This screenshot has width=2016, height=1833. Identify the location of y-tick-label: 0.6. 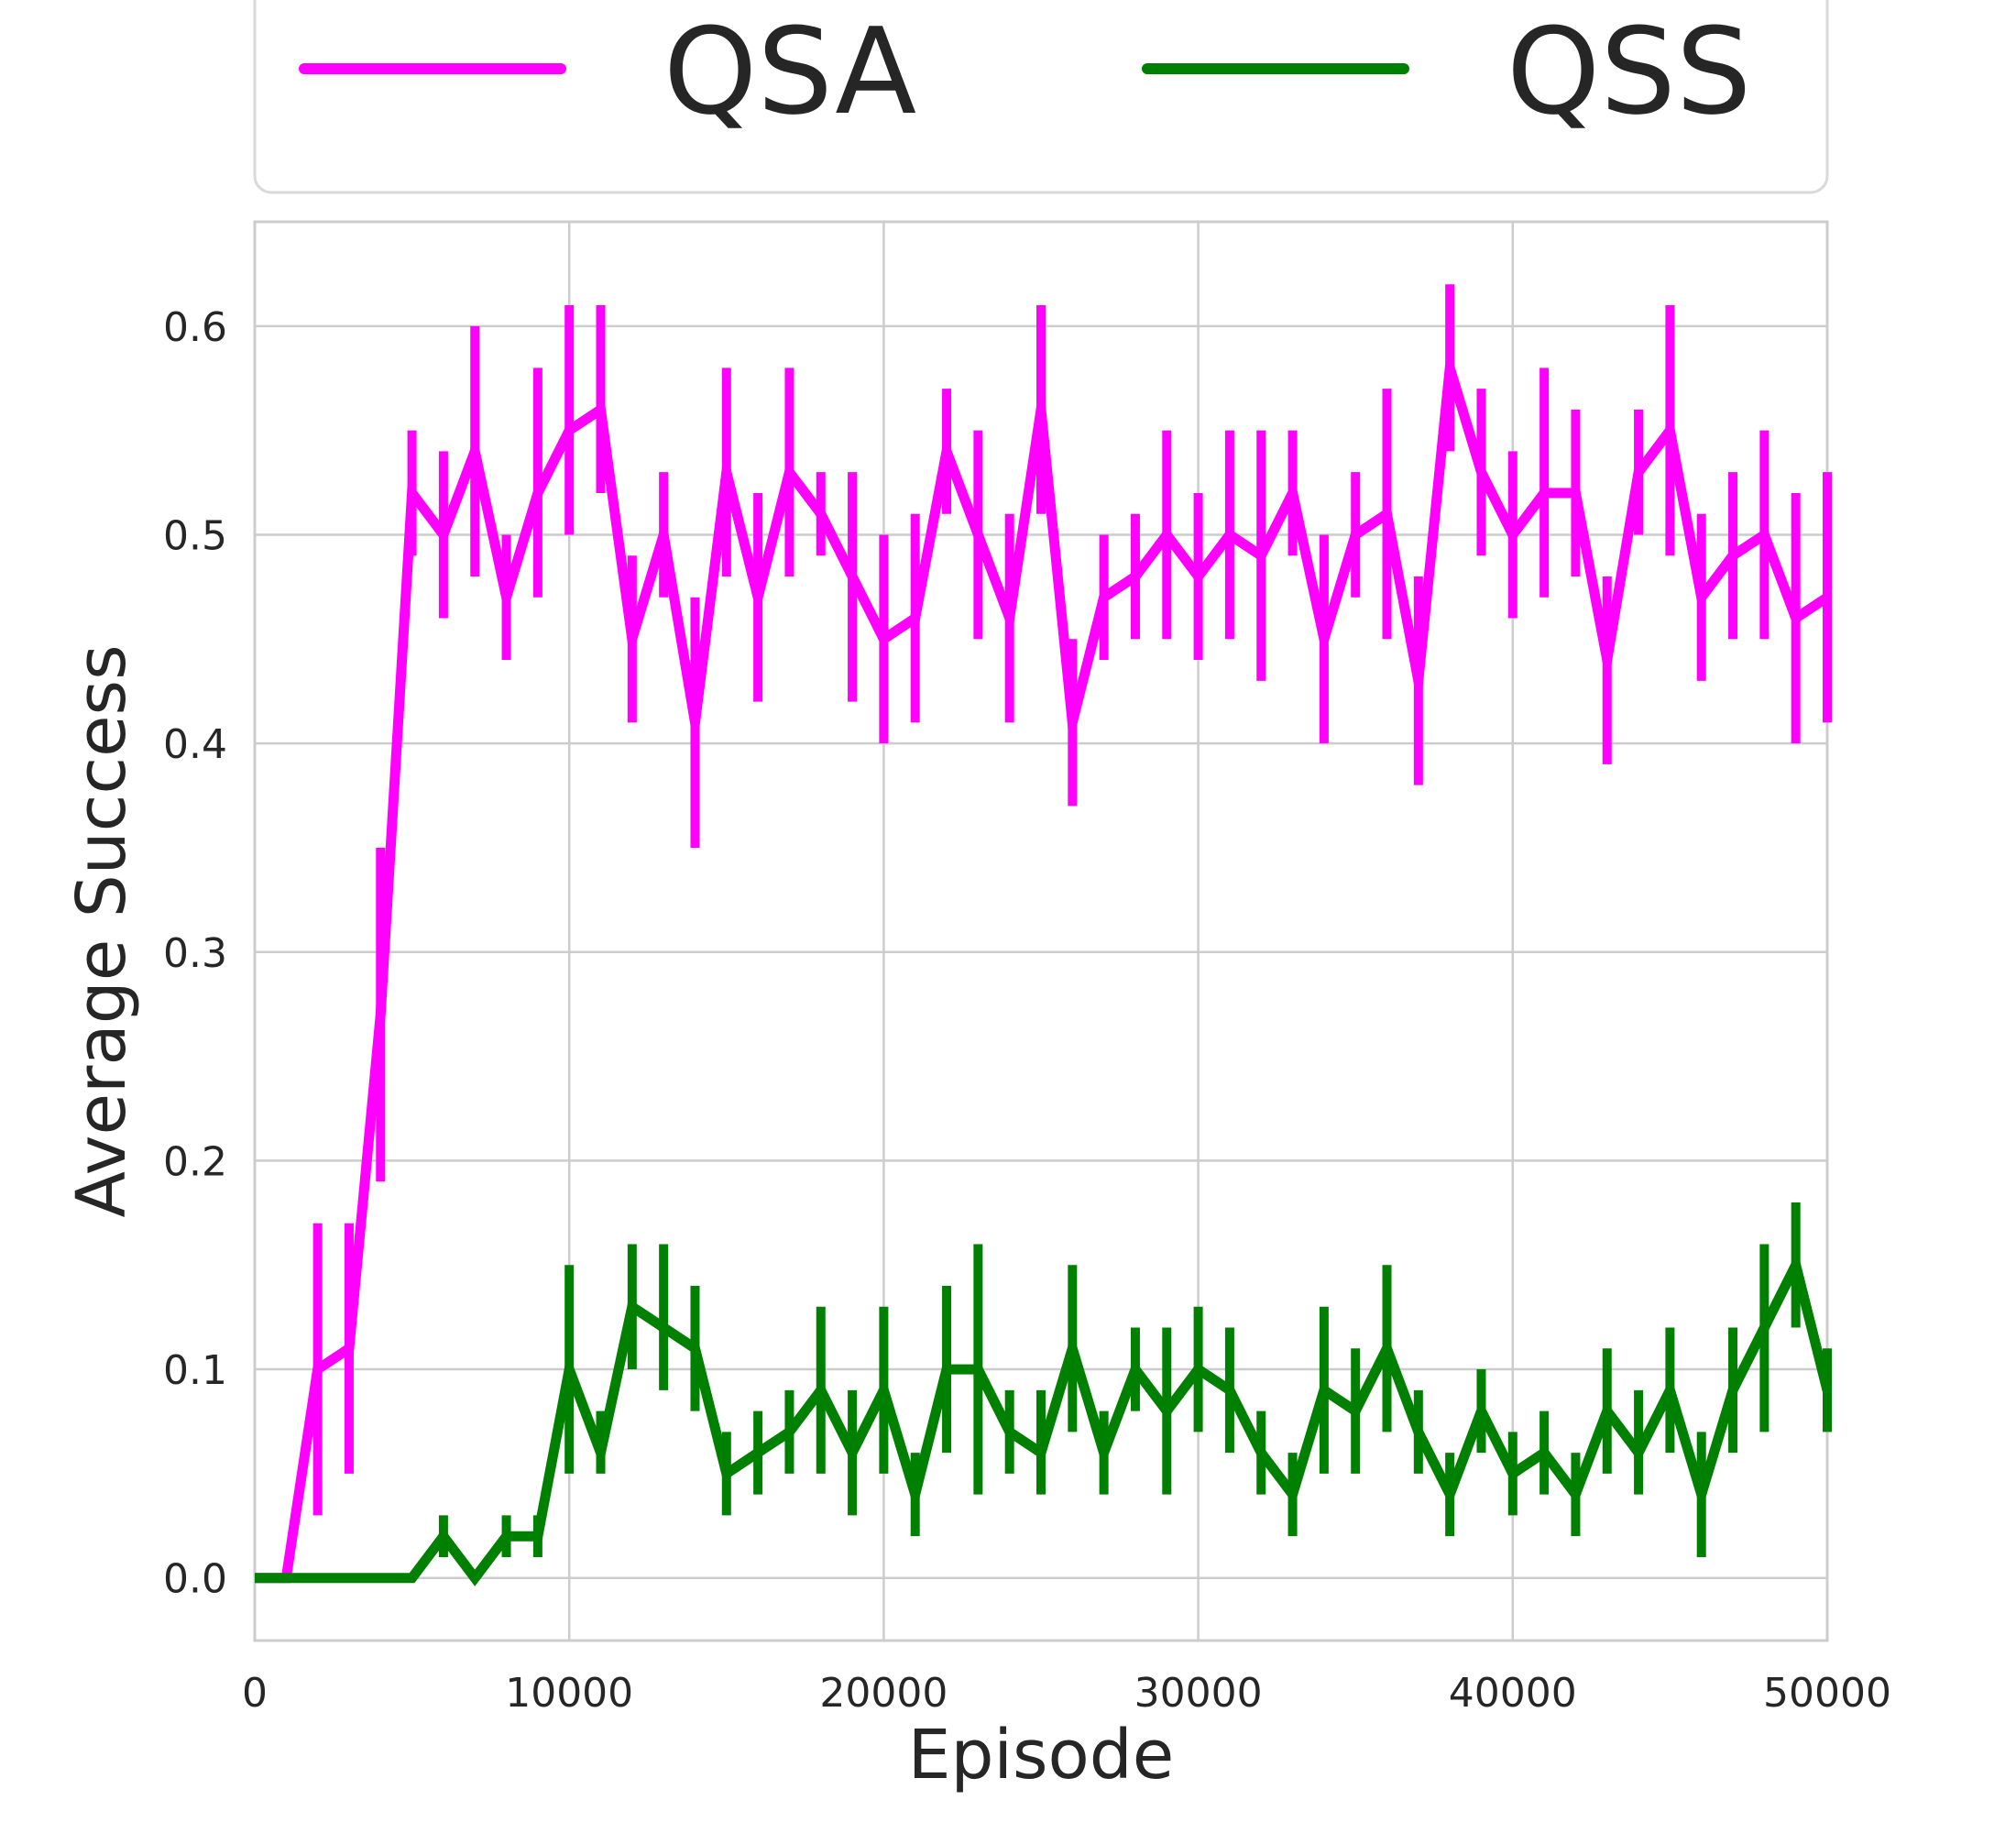
(195, 327).